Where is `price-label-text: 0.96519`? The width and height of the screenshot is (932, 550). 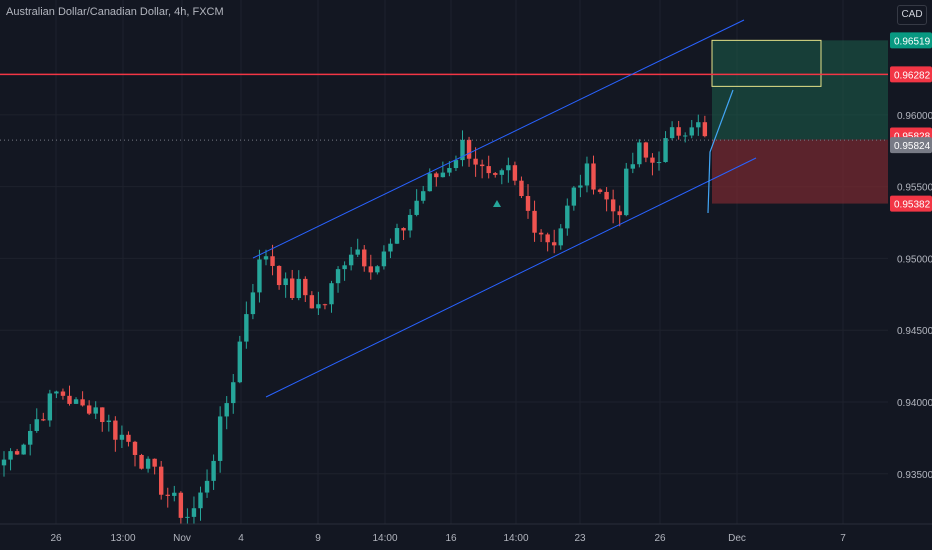
price-label-text: 0.96519 is located at coordinates (912, 41).